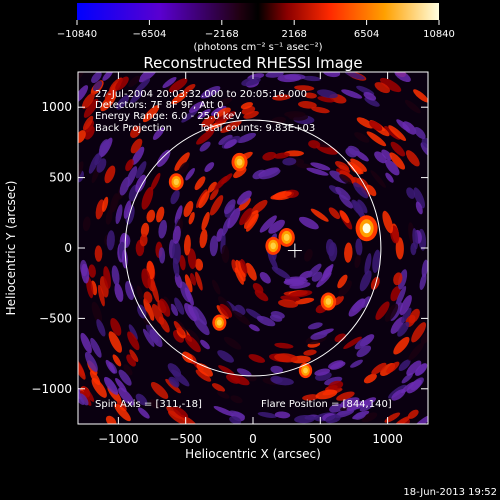  Describe the element at coordinates (252, 63) in the screenshot. I see `chart-title: Reconstructed RHESSI Image` at that location.